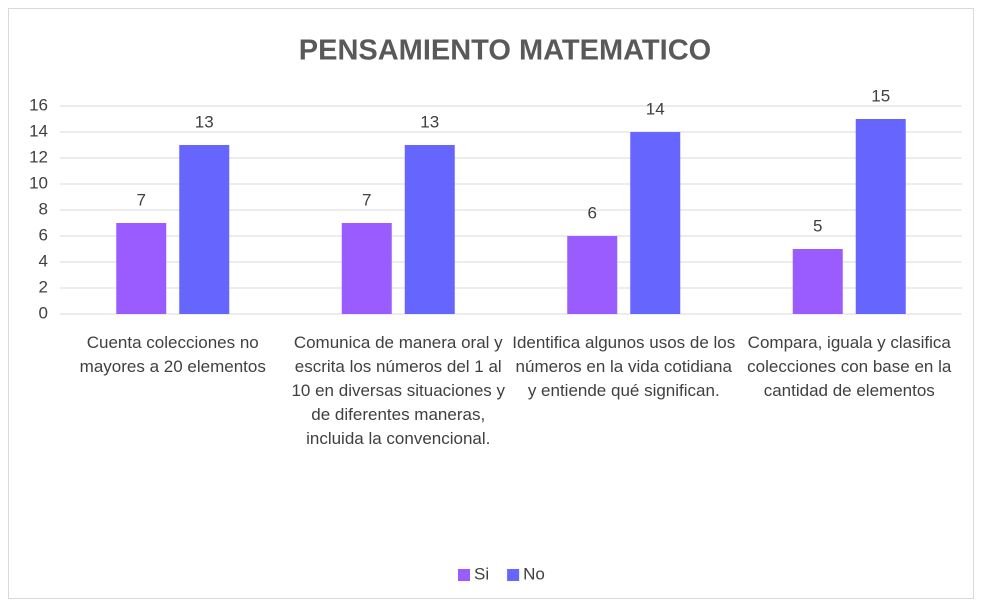 This screenshot has width=982, height=607. Describe the element at coordinates (592, 212) in the screenshot. I see `data-label: 6` at that location.